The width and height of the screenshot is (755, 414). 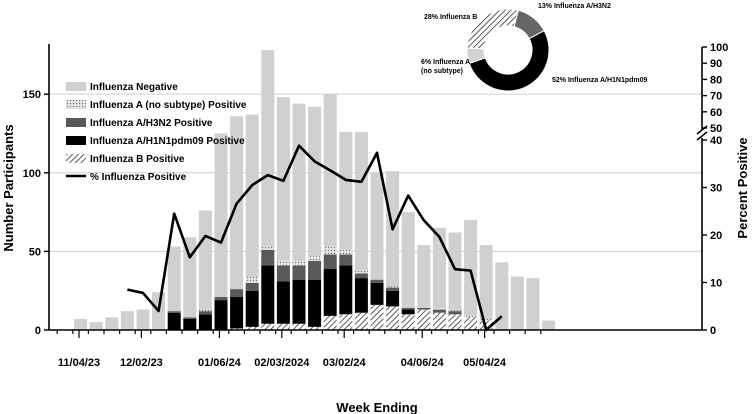 I want to click on x-tick-label: 03/02/24, so click(x=345, y=363).